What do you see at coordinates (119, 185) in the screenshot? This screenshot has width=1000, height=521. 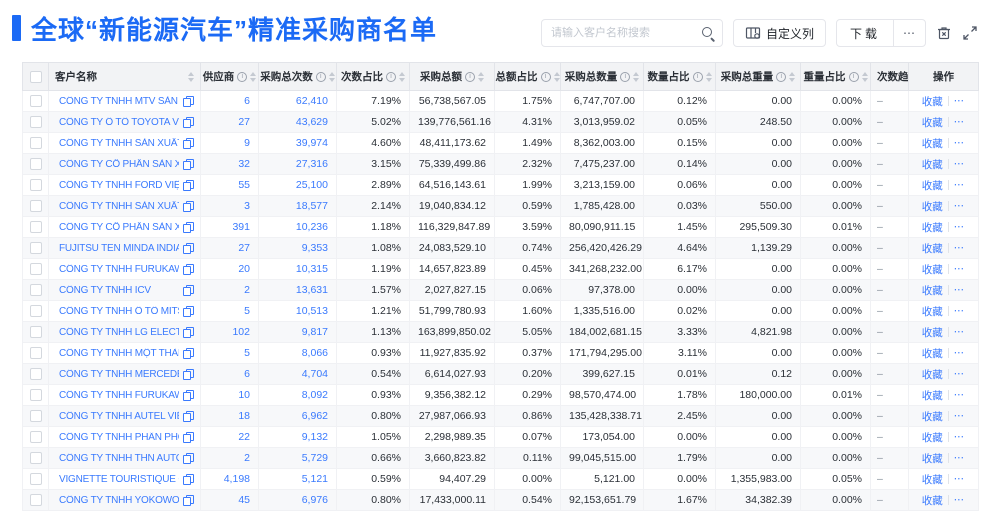 I see `customer-name-link: CÔNG TY TNHH FORD VIỆT NAM` at bounding box center [119, 185].